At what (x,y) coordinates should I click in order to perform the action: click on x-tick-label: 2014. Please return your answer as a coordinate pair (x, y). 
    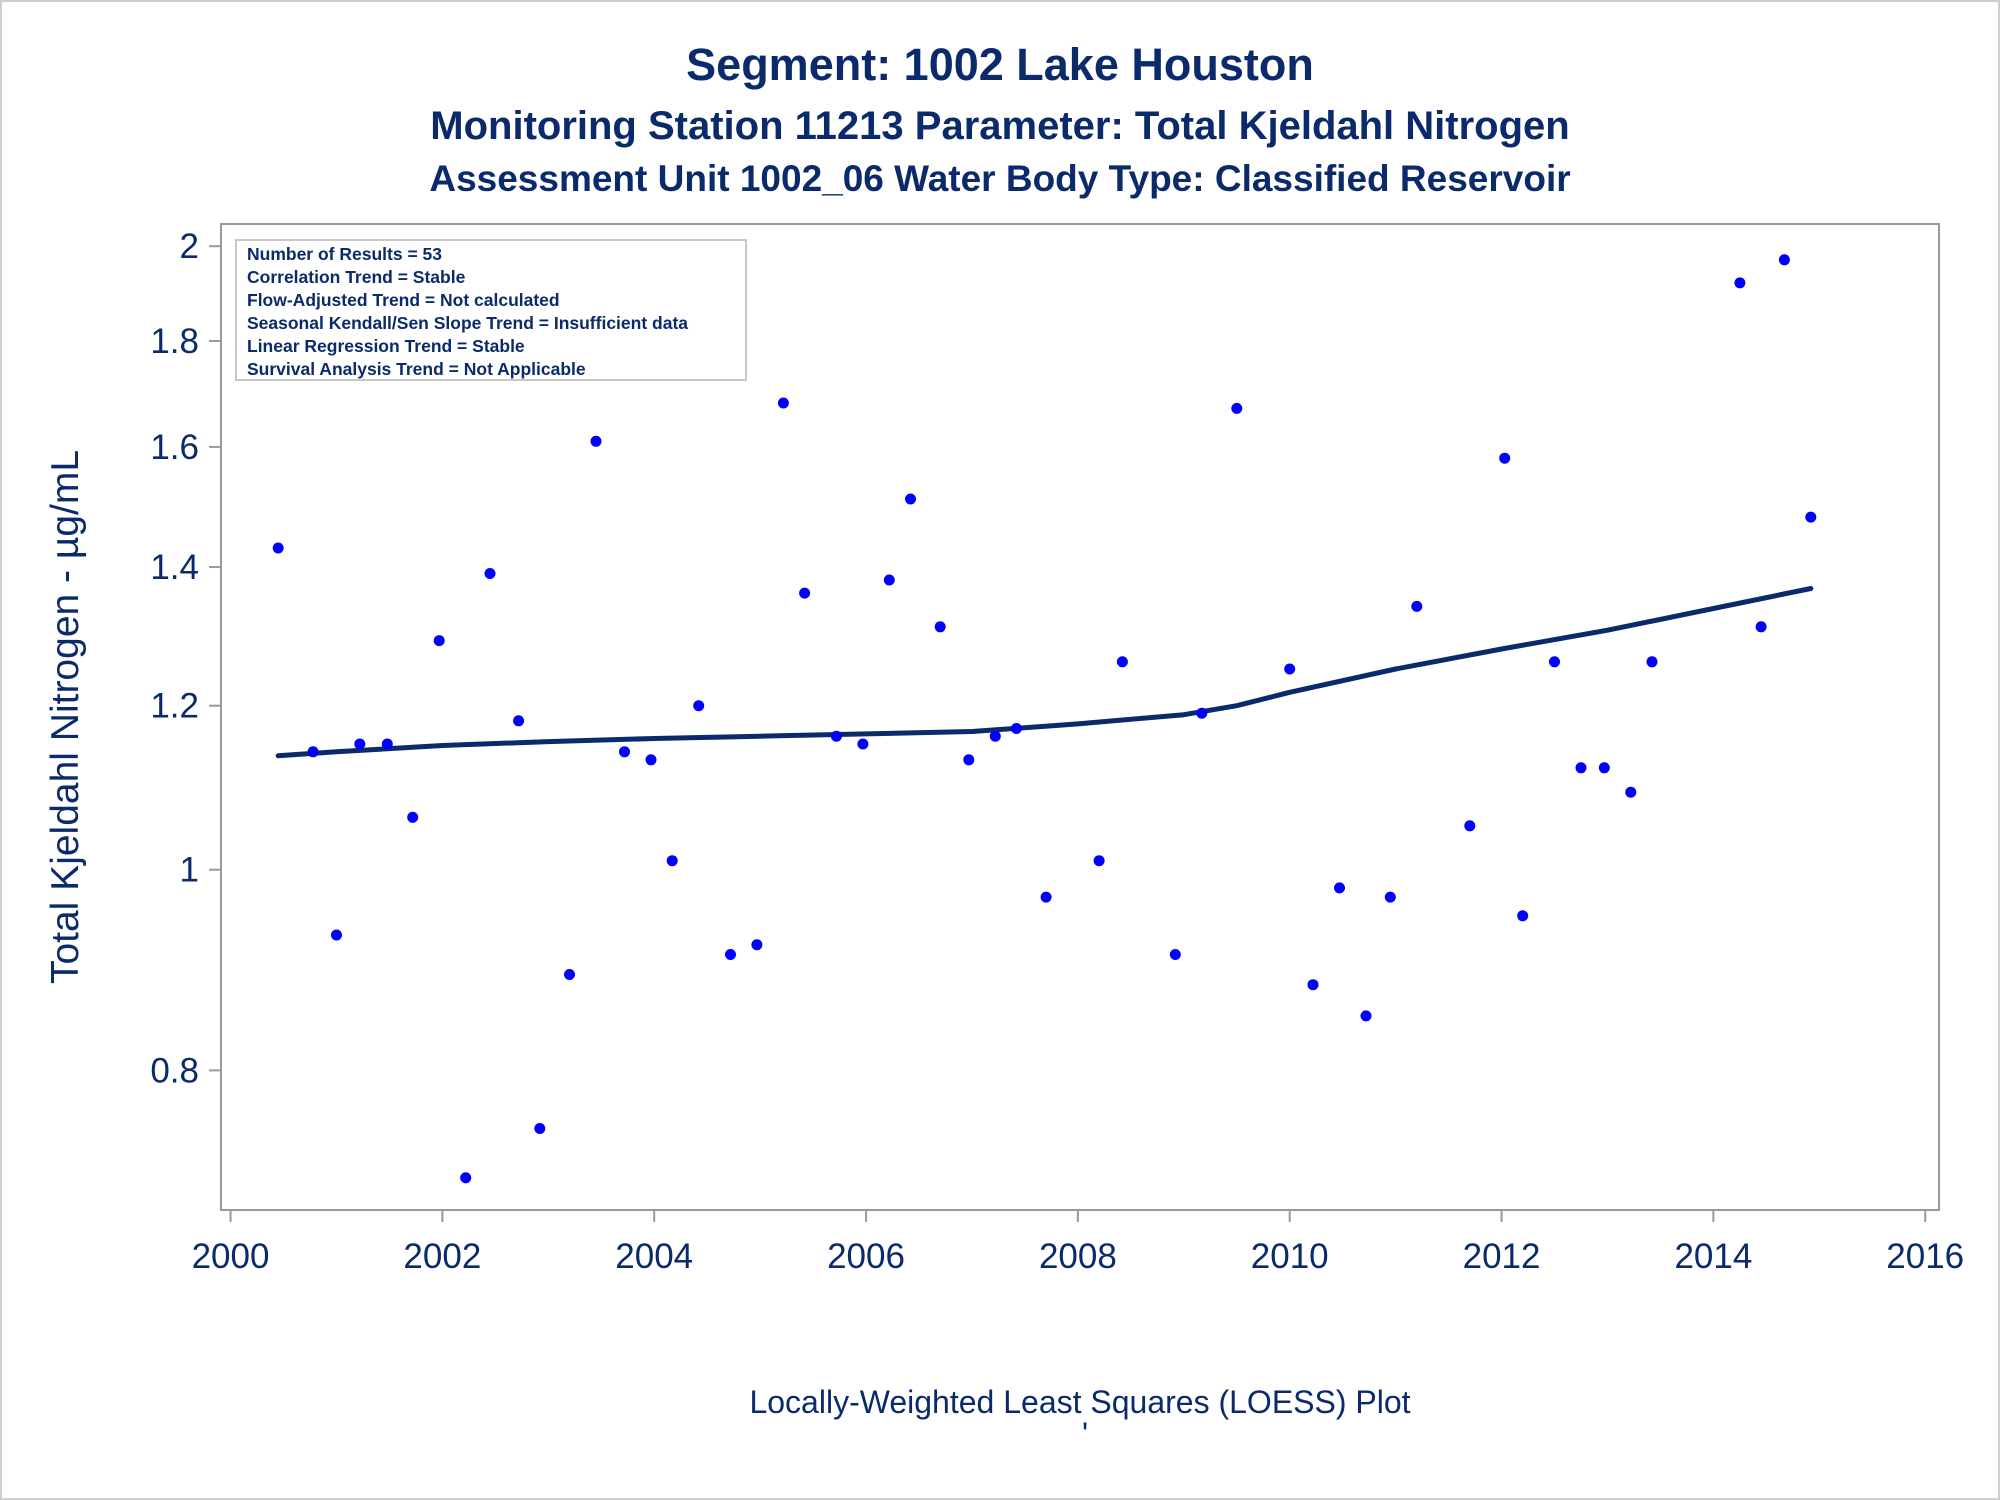
    Looking at the image, I should click on (1713, 1256).